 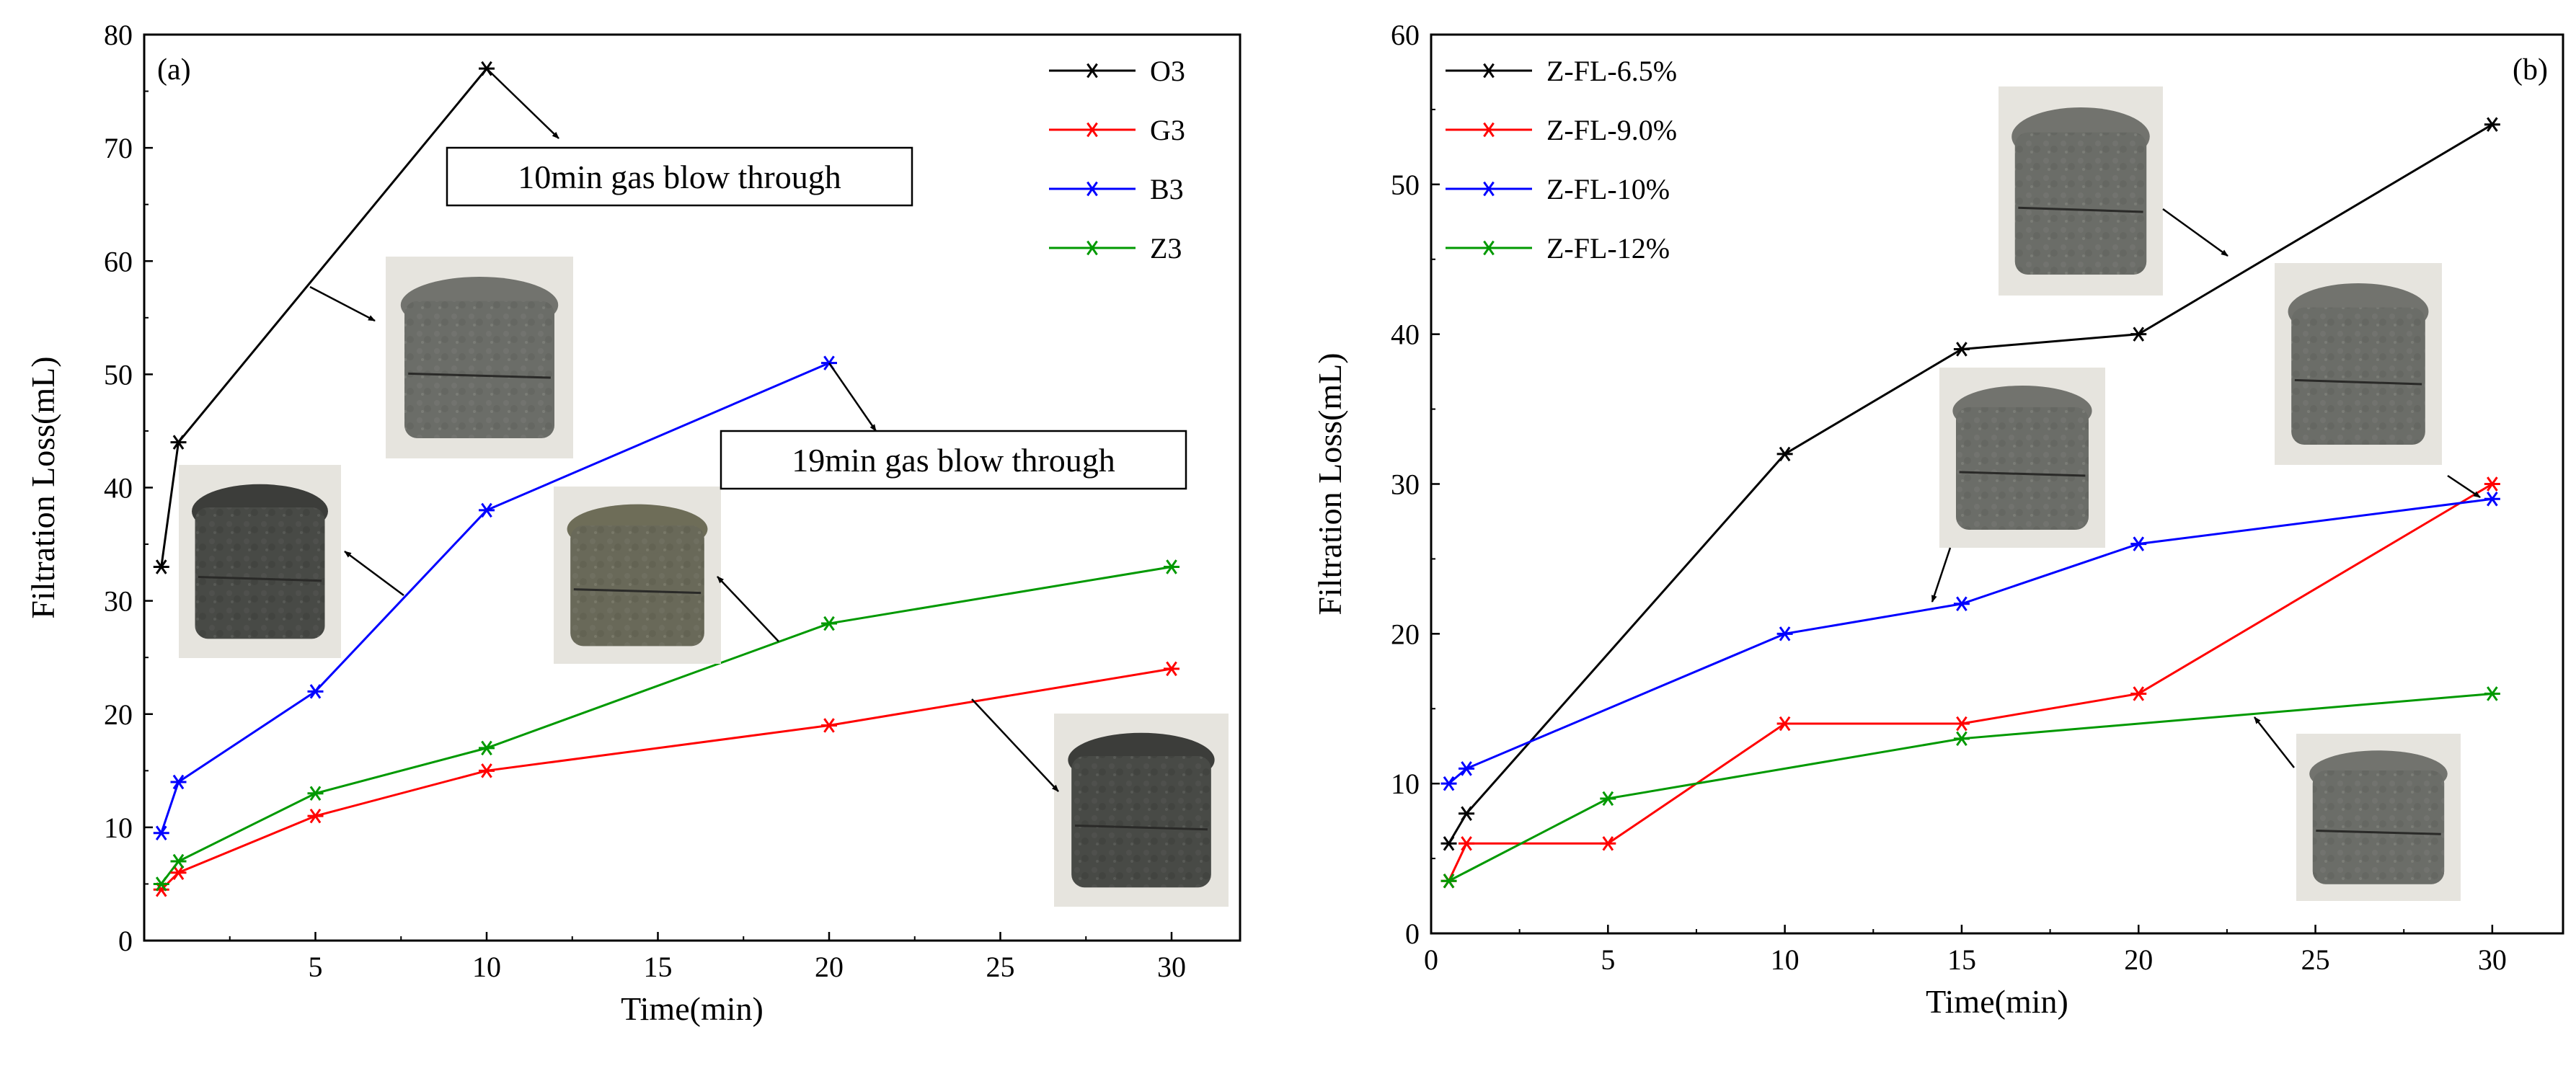 What do you see at coordinates (1611, 71) in the screenshot?
I see `legend-label-z-fl-6-5: Z-FL-6.5%` at bounding box center [1611, 71].